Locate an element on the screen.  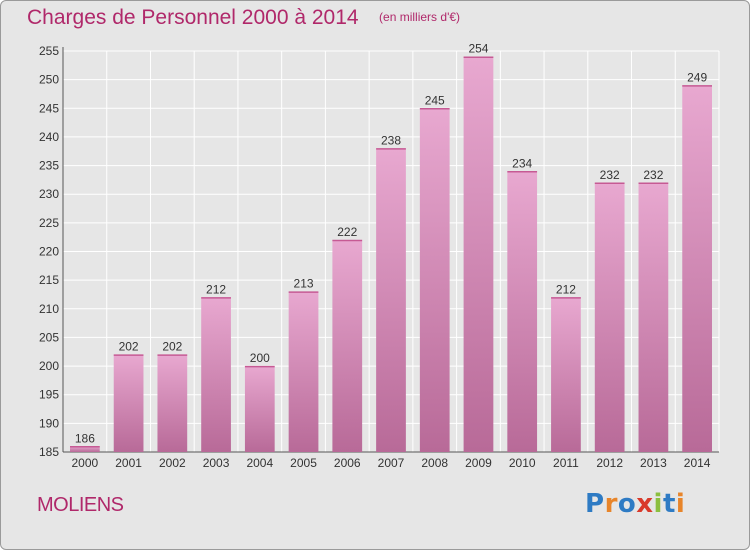
y-tick-label: 250 is located at coordinates (49, 80).